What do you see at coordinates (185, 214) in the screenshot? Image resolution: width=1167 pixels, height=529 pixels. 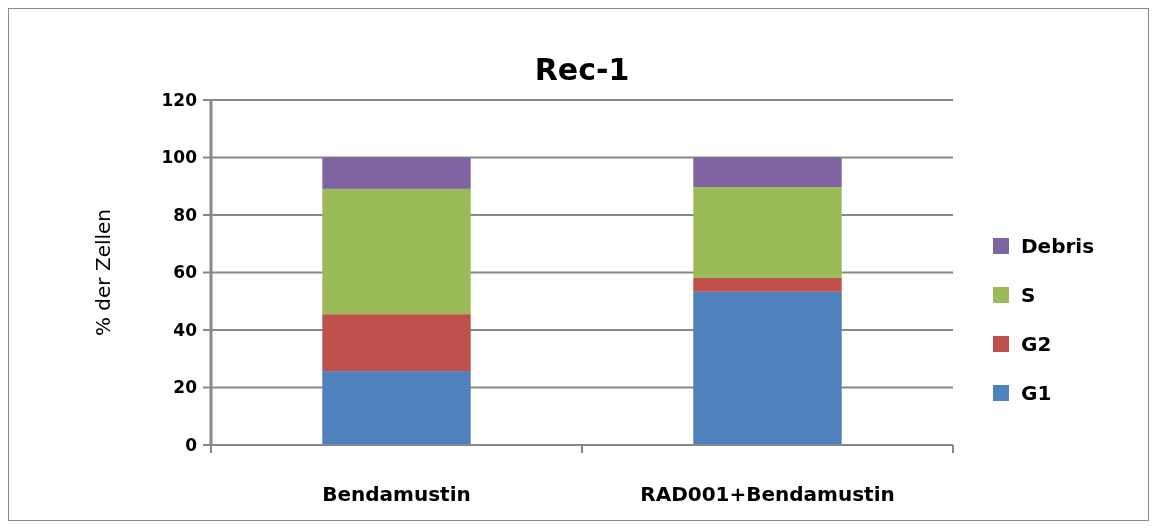 I see `y-tick-label: 80` at bounding box center [185, 214].